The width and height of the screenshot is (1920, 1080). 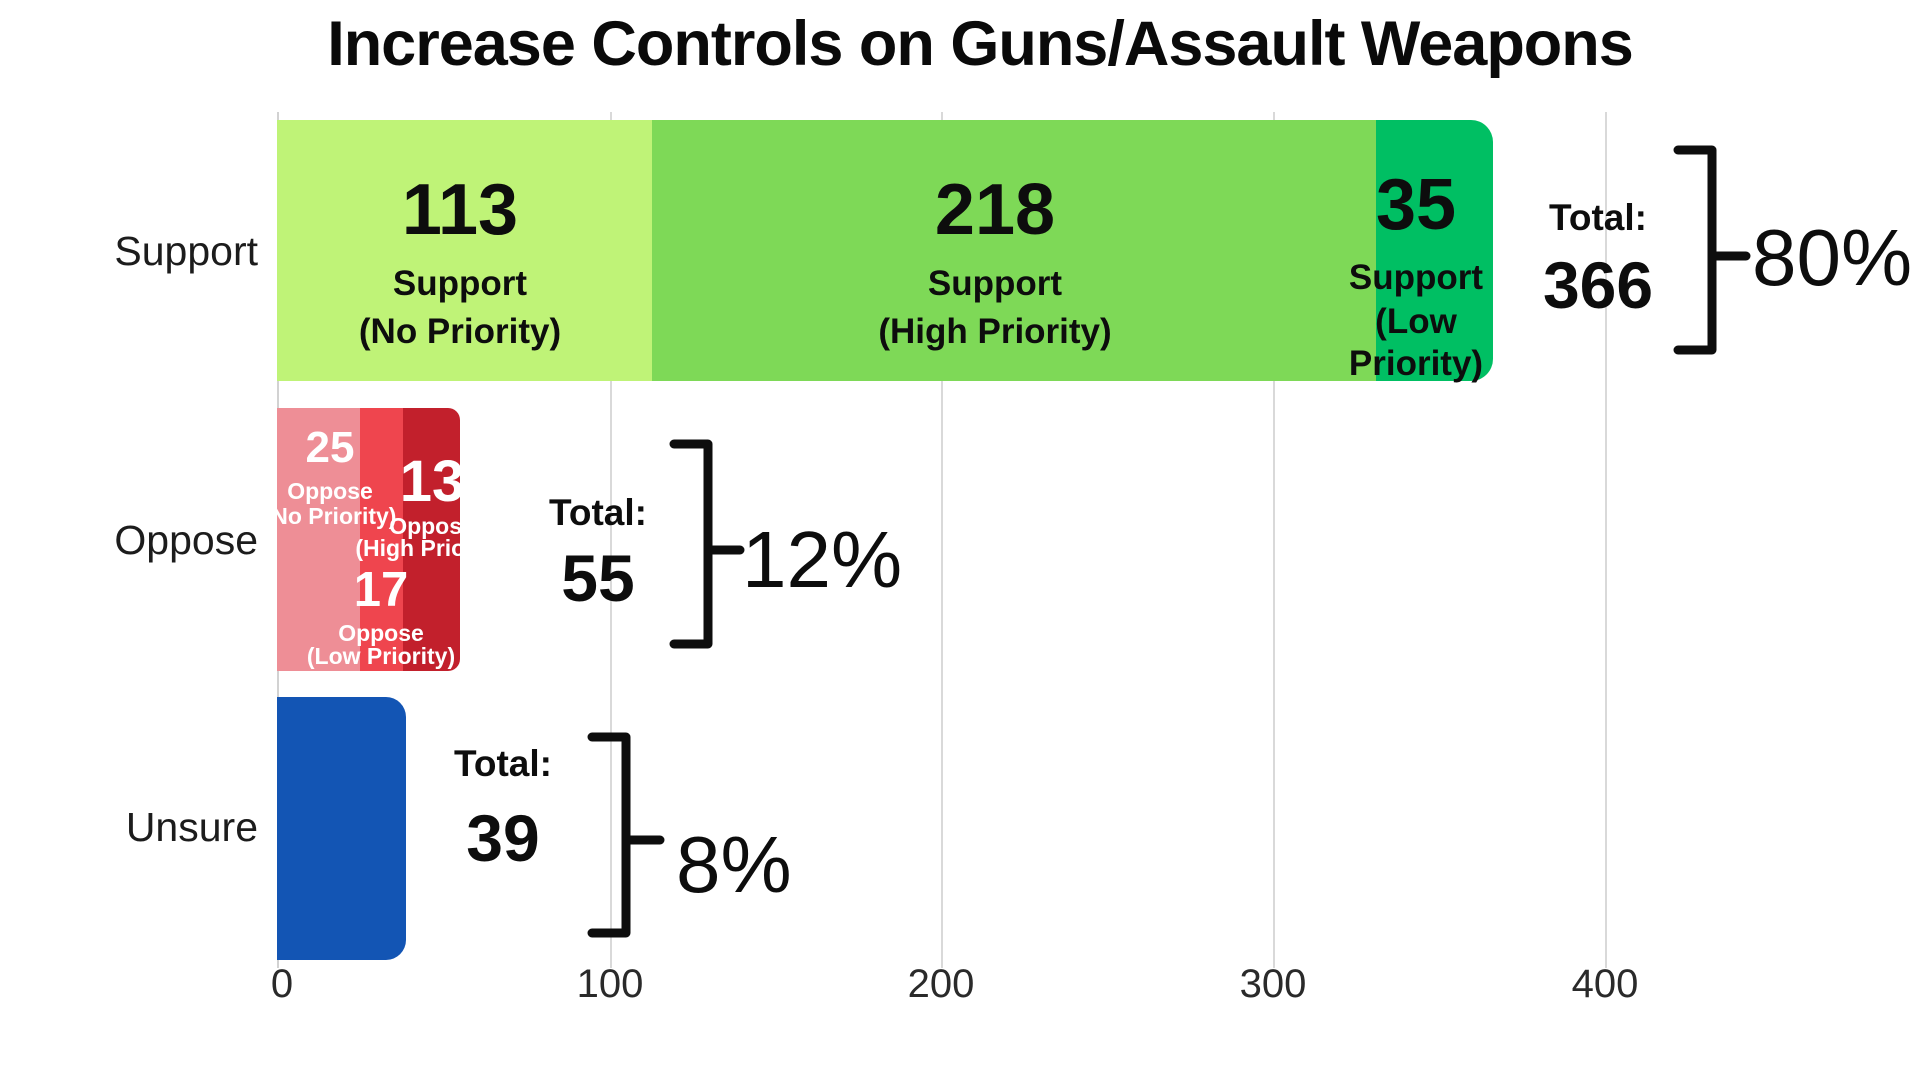 What do you see at coordinates (282, 984) in the screenshot?
I see `x-tick-0: 0` at bounding box center [282, 984].